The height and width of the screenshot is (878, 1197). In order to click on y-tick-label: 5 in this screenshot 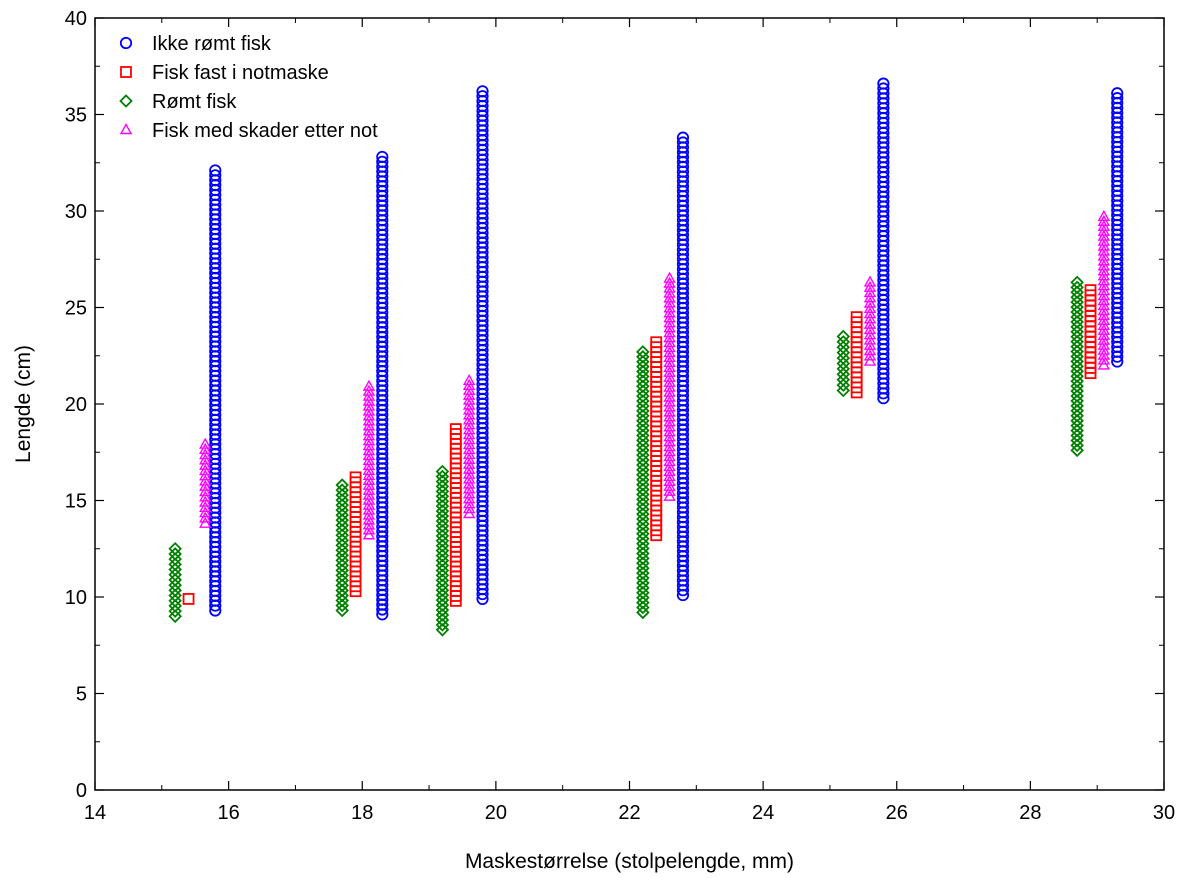, I will do `click(81, 695)`.